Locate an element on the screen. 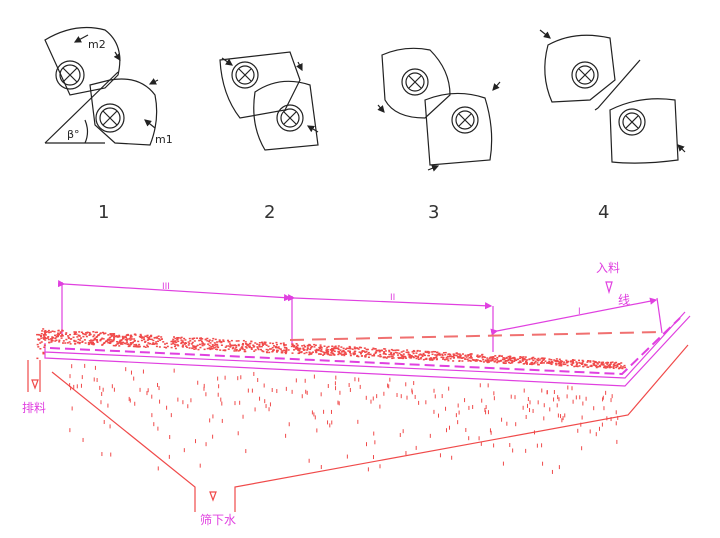 The width and height of the screenshot is (720, 538). figure-1-roller-arrangement: m2 m1 β° is located at coordinates (108, 86).